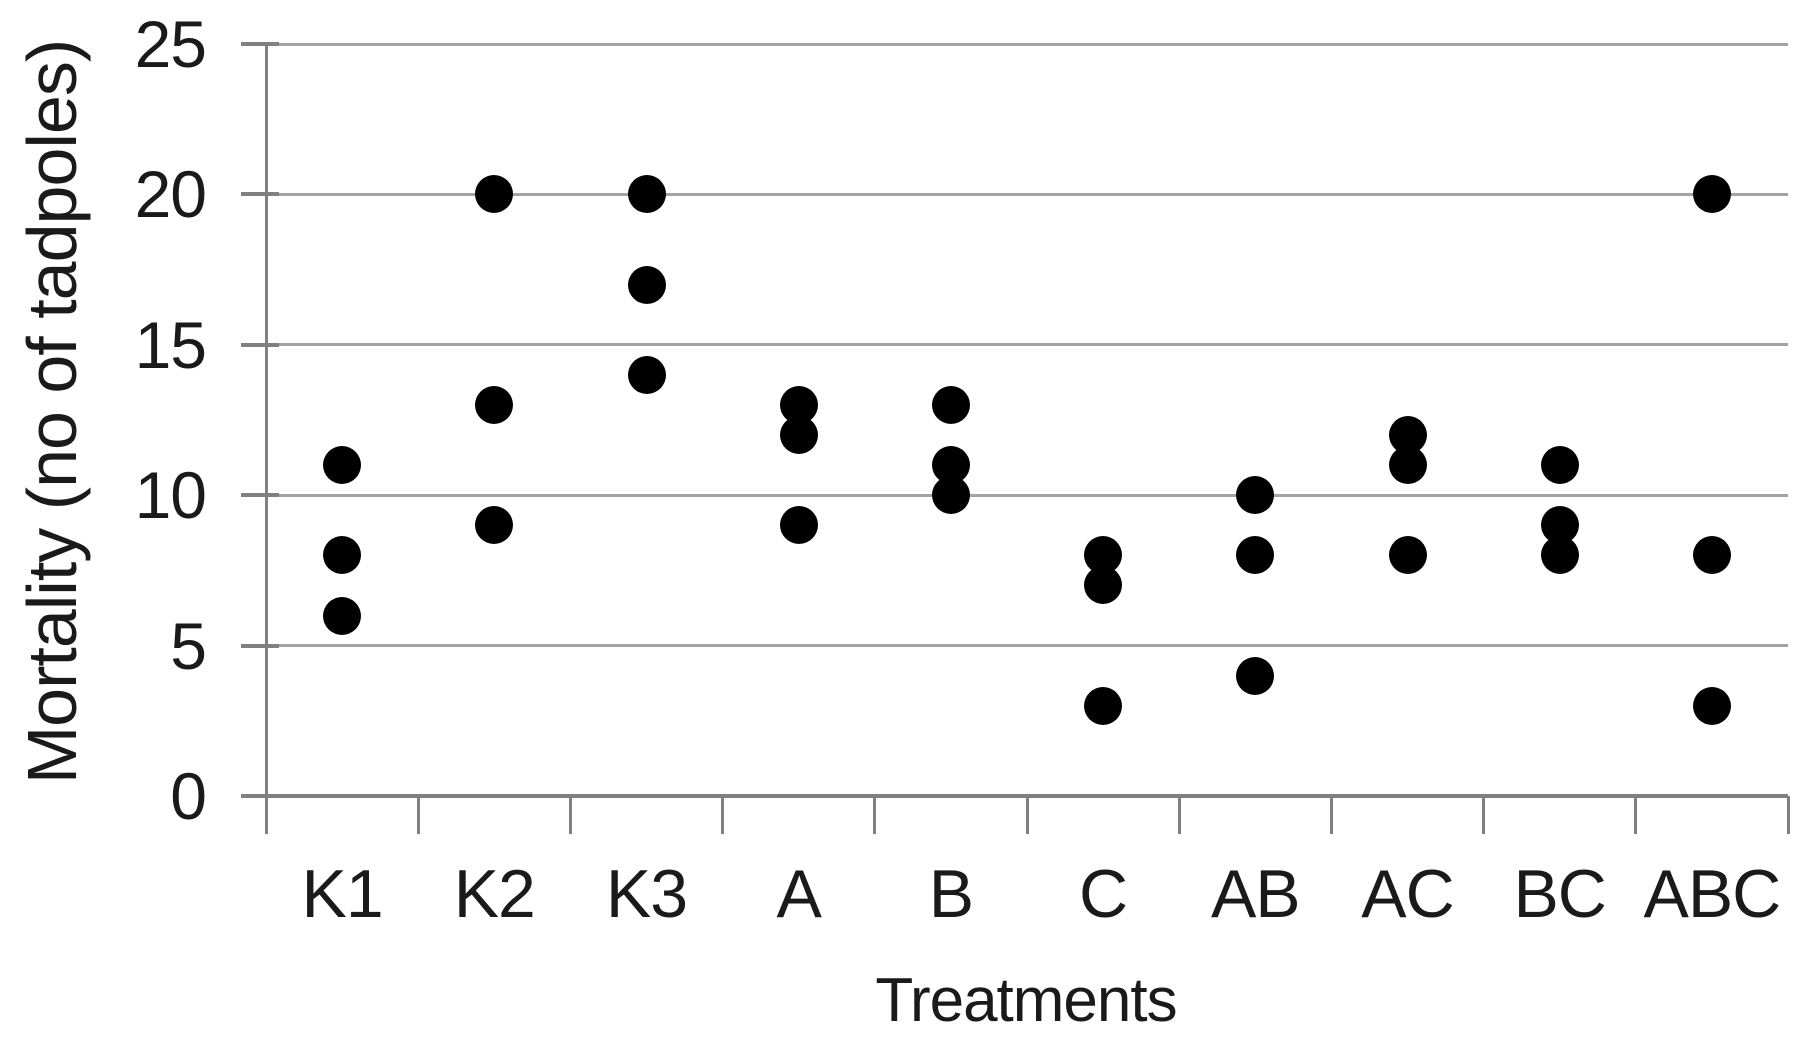  What do you see at coordinates (1559, 894) in the screenshot?
I see `x-category-label: BC` at bounding box center [1559, 894].